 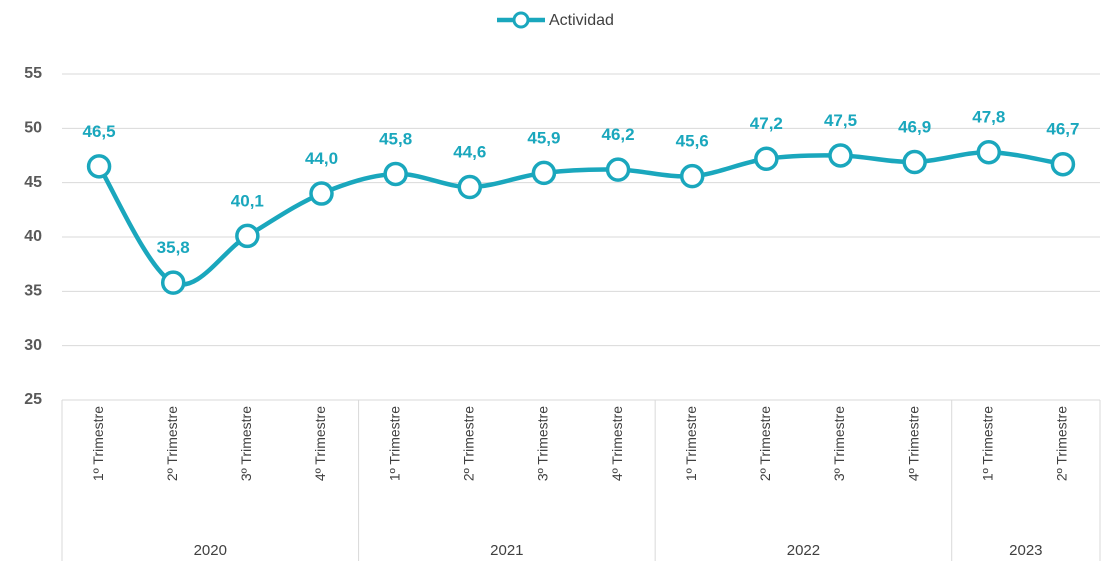 I want to click on y-tick-label: 45, so click(x=33, y=182).